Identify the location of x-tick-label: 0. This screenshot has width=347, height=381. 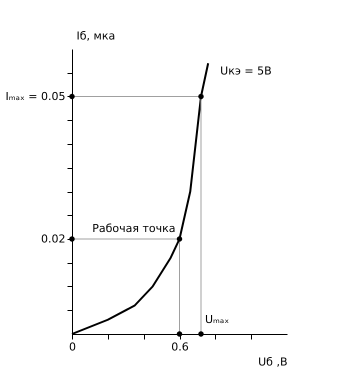
(72, 347).